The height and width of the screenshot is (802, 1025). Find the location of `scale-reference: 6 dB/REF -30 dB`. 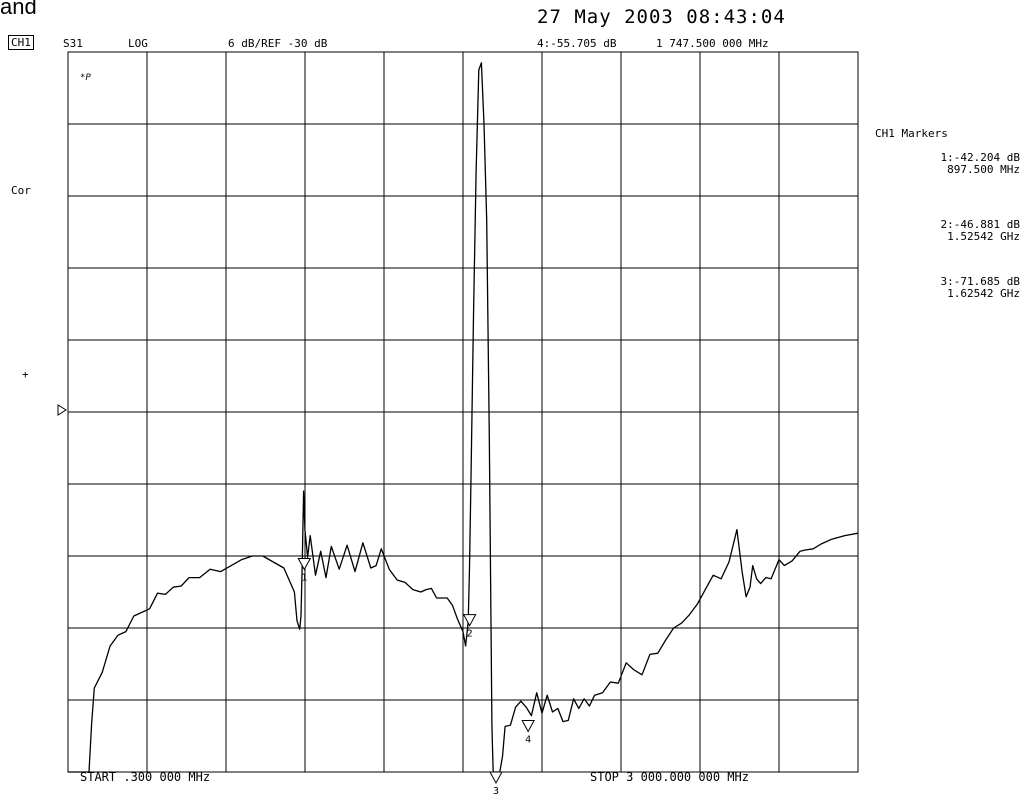

scale-reference: 6 dB/REF -30 dB is located at coordinates (278, 43).